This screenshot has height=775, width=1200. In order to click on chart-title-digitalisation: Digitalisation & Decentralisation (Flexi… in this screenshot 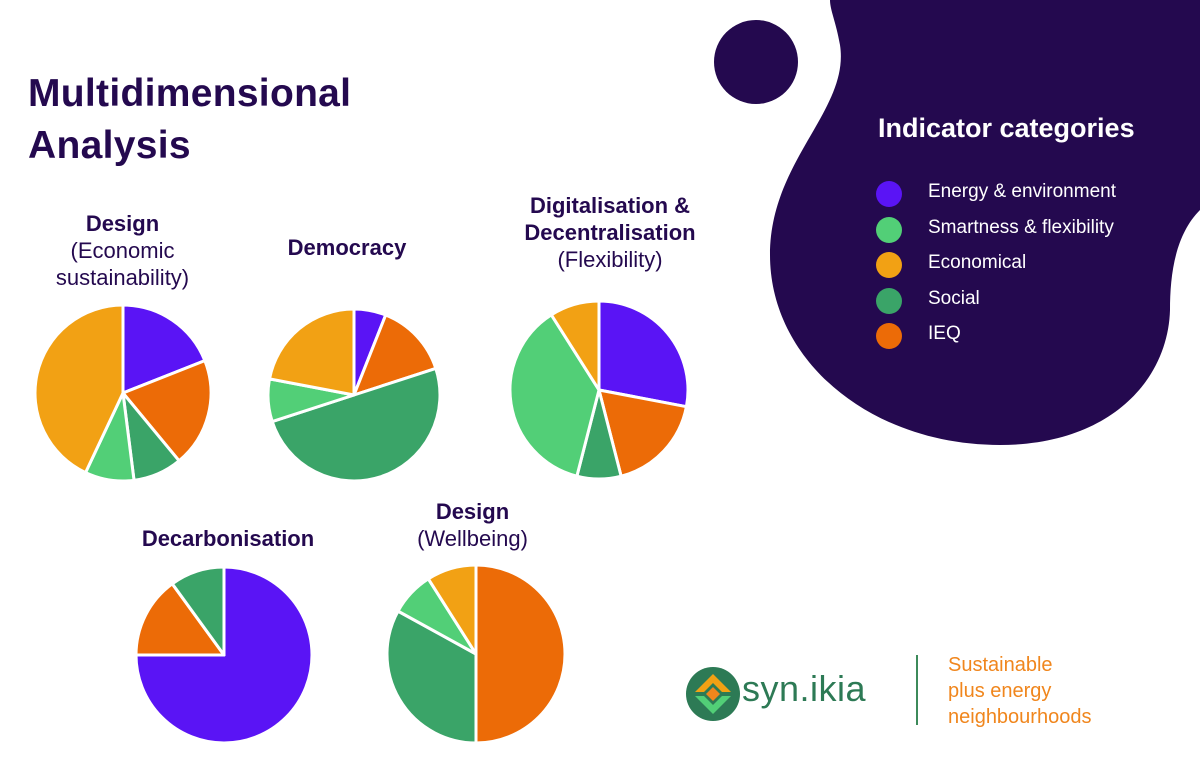, I will do `click(610, 232)`.